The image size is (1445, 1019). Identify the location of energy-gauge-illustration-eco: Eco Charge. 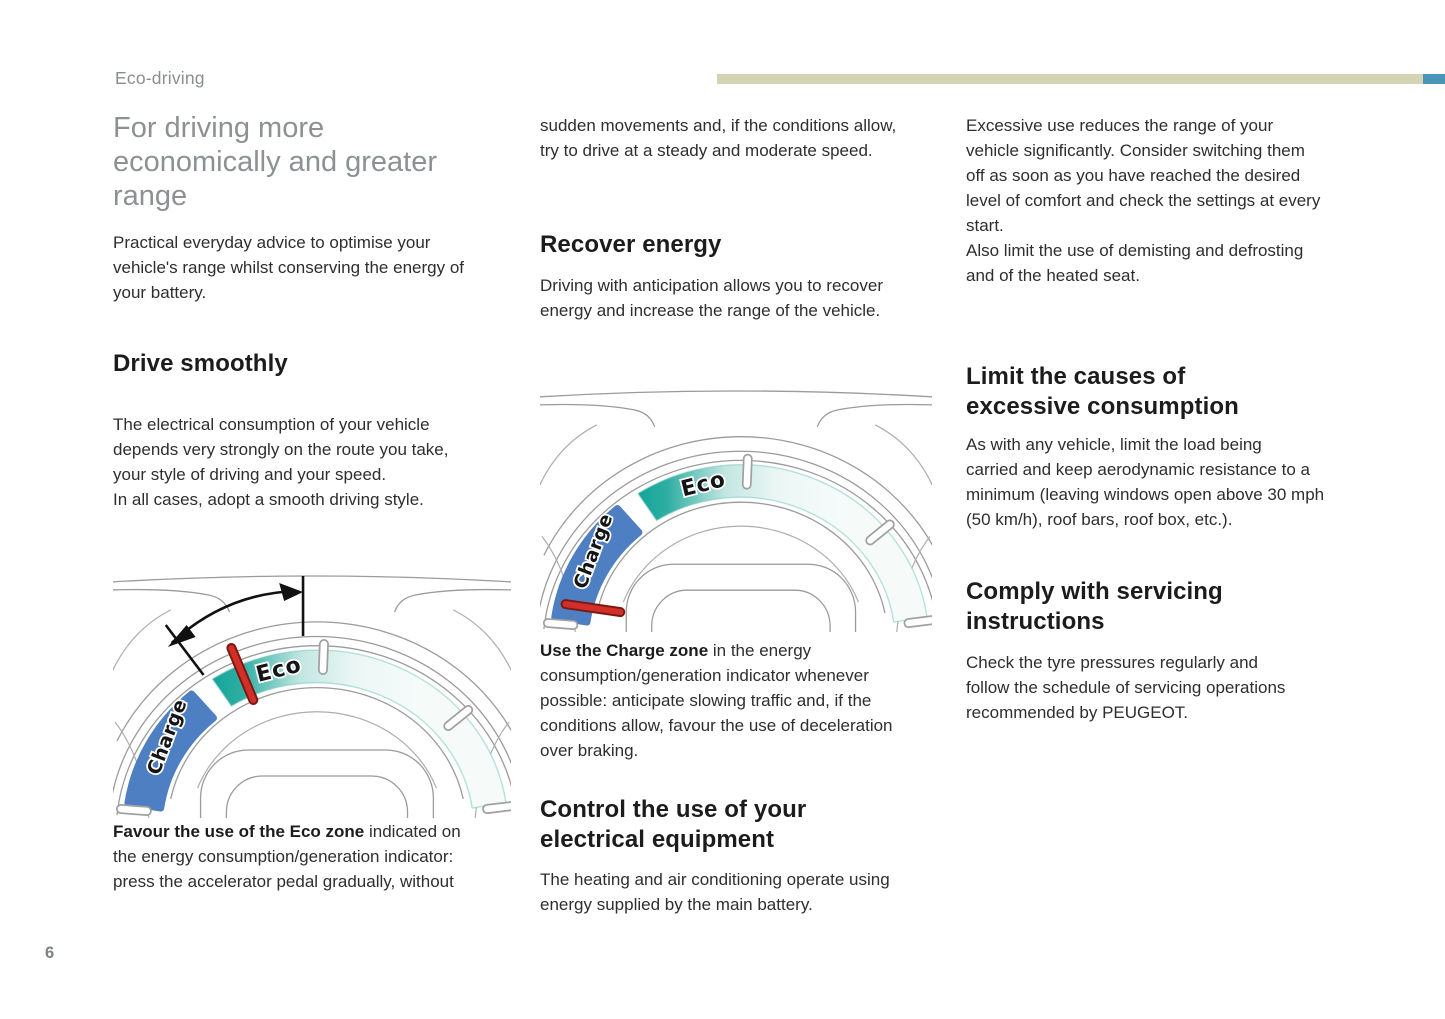
(312, 696).